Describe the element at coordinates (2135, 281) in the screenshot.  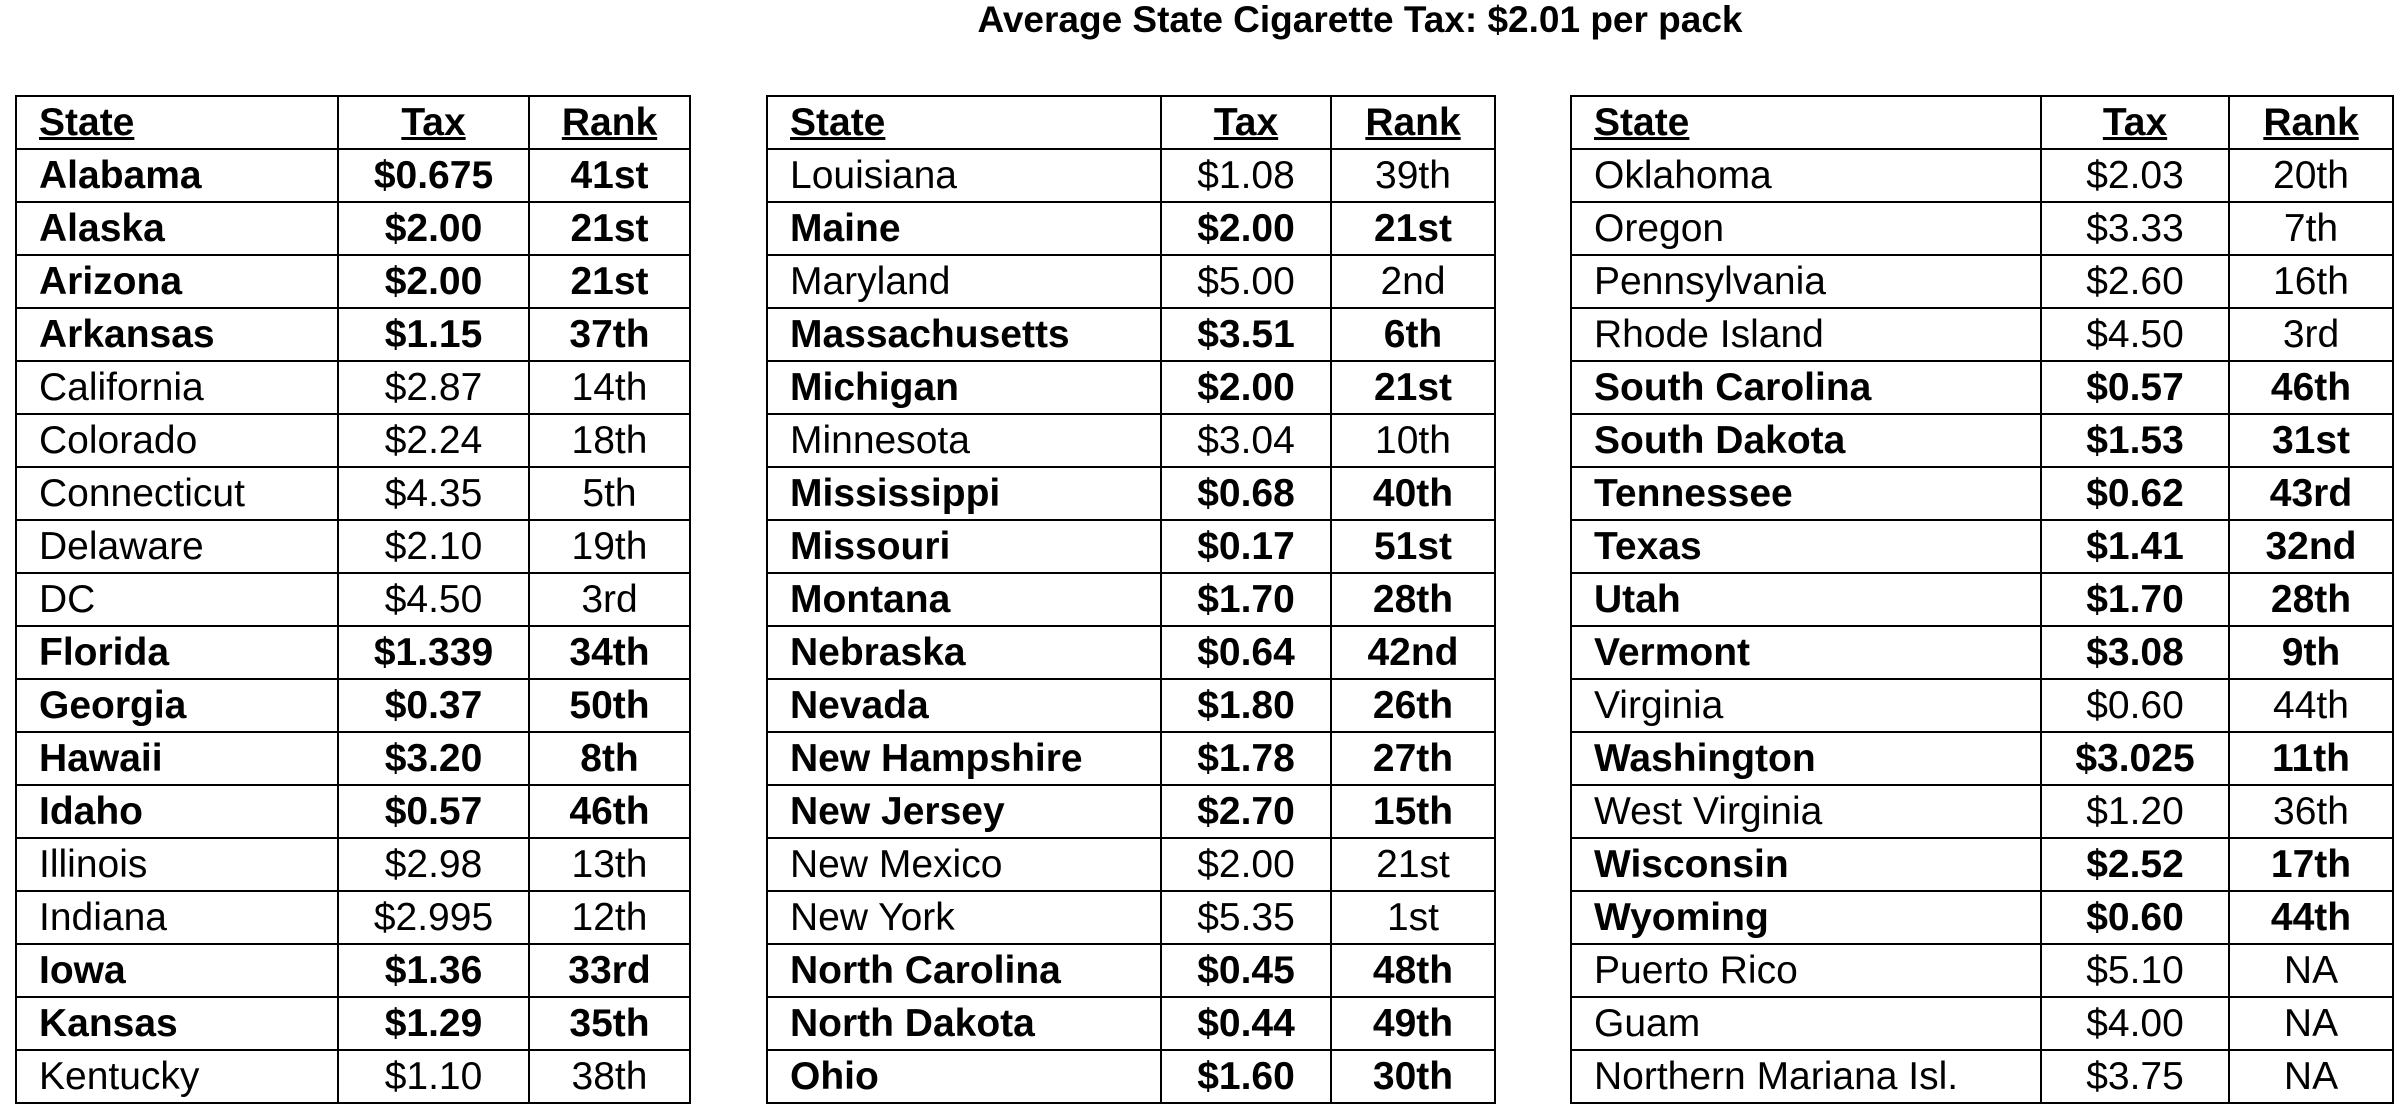
I see `tax-cell: $2.60` at that location.